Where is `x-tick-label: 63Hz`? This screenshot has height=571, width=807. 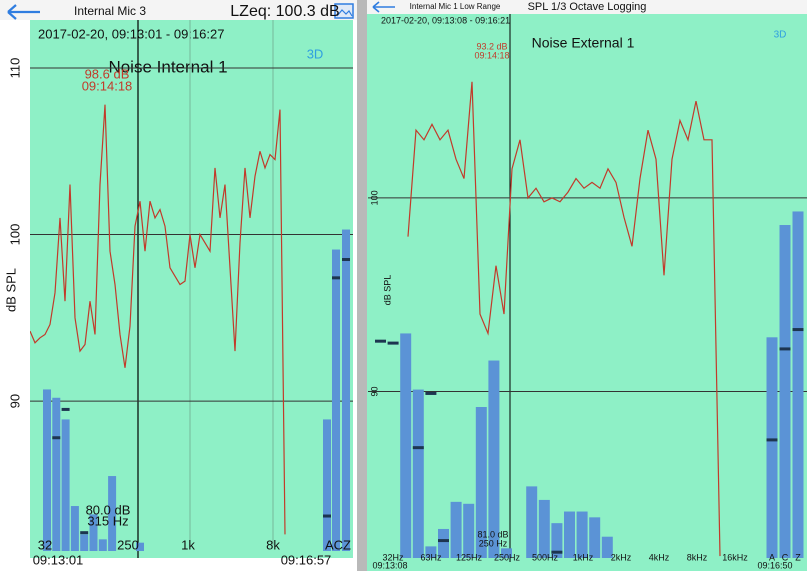
x-tick-label: 63Hz is located at coordinates (431, 557).